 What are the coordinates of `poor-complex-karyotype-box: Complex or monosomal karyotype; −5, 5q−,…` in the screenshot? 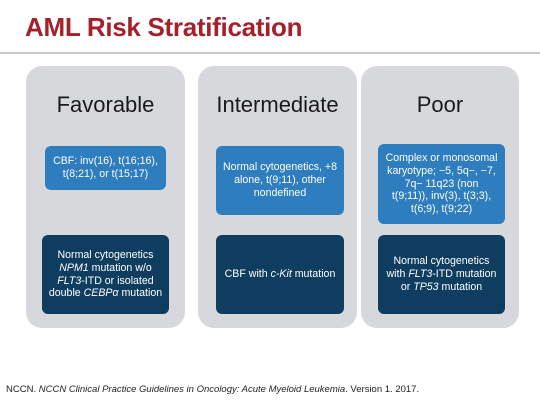 It's located at (441, 184).